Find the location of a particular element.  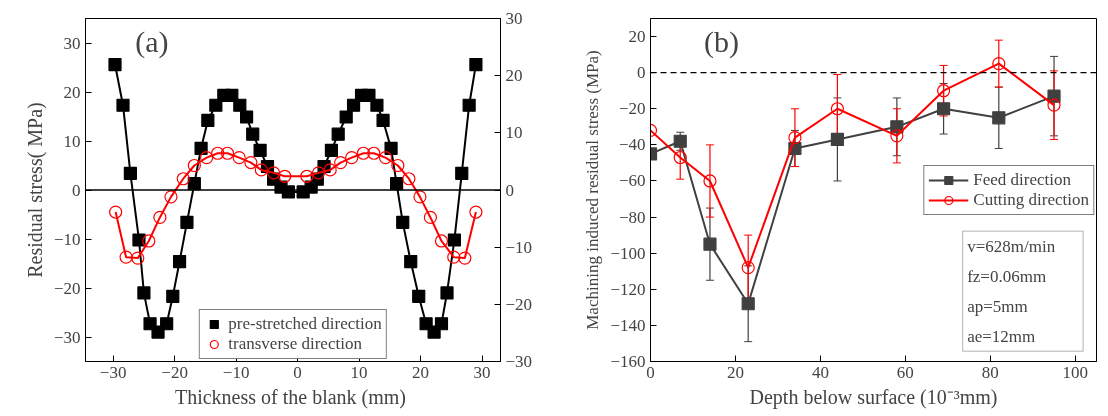

y-tick-label: −30 is located at coordinates (67, 337).